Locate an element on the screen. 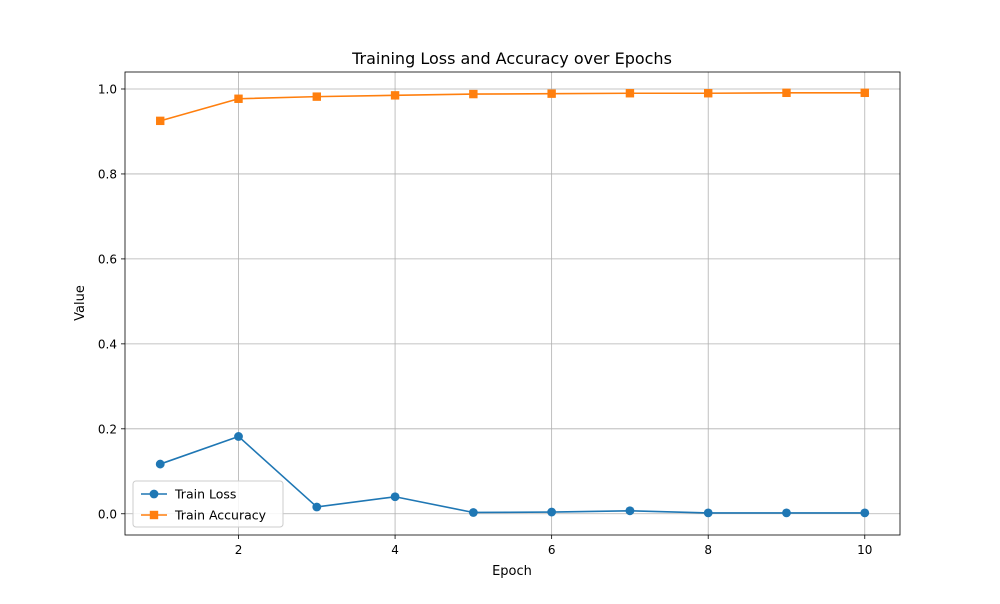  chart-title: Training Loss and Accuracy over Epochs is located at coordinates (511, 58).